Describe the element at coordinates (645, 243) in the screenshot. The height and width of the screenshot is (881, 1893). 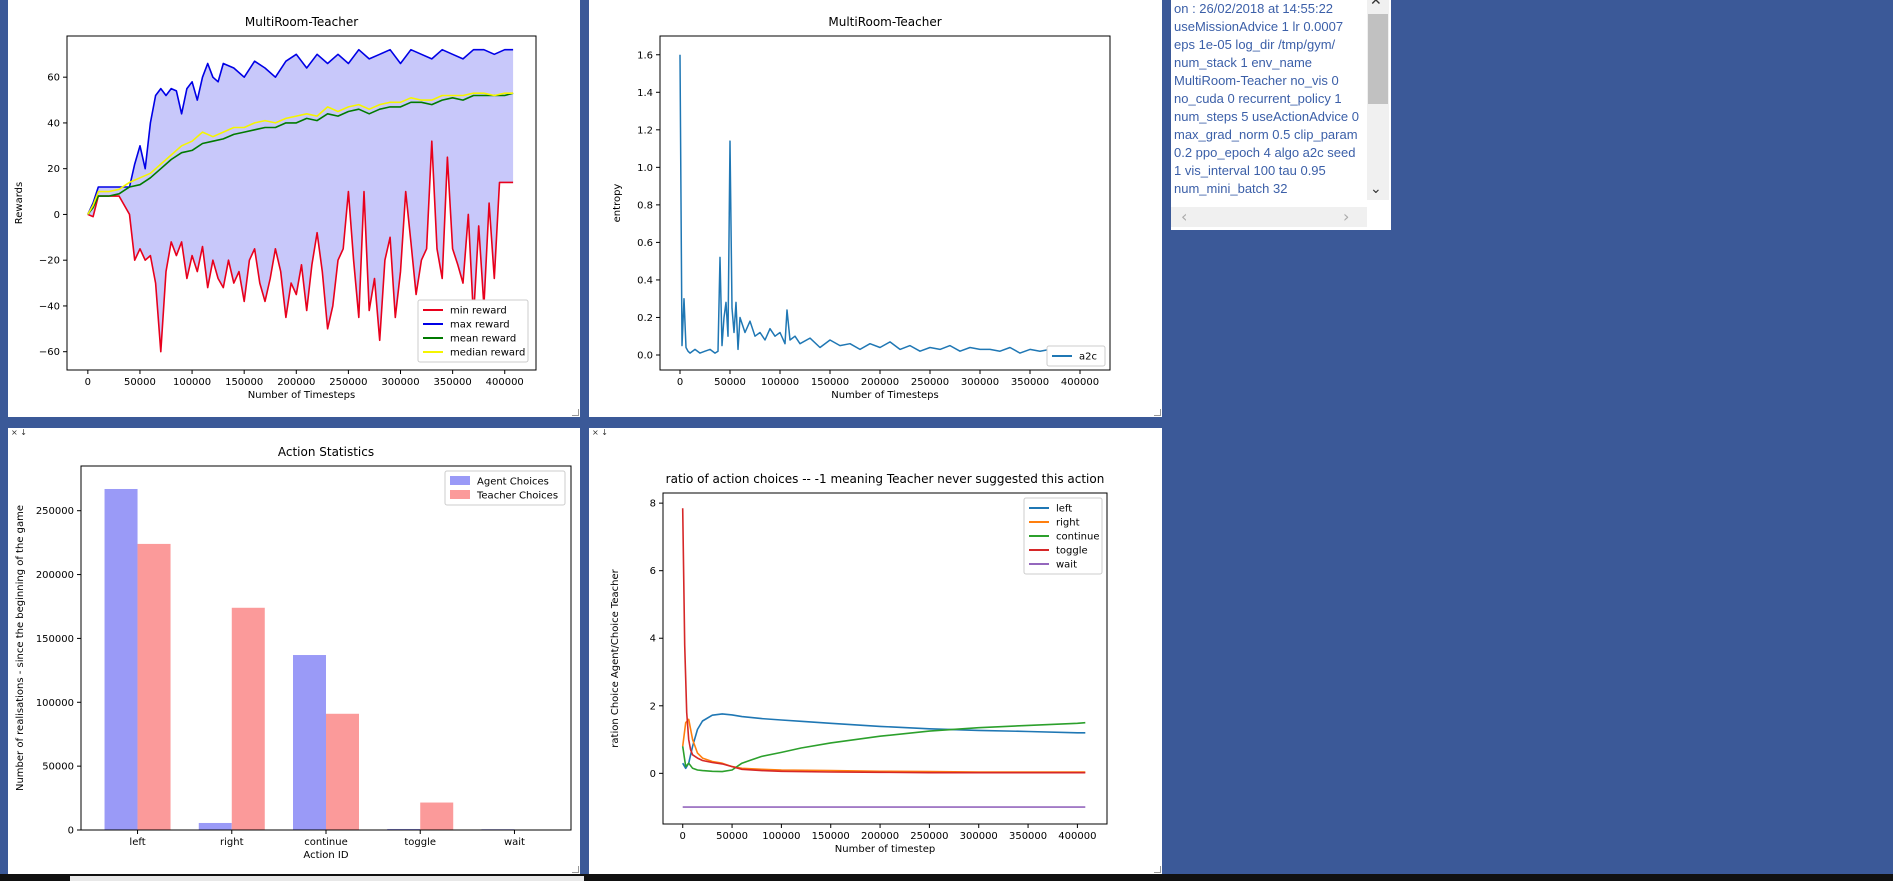
I see `y-tick-label: 0.6` at that location.